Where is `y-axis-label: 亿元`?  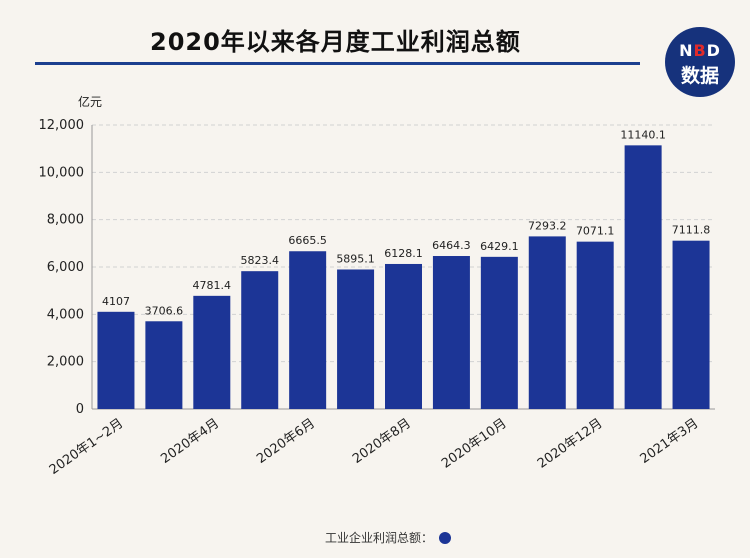
y-axis-label: 亿元 is located at coordinates (90, 101).